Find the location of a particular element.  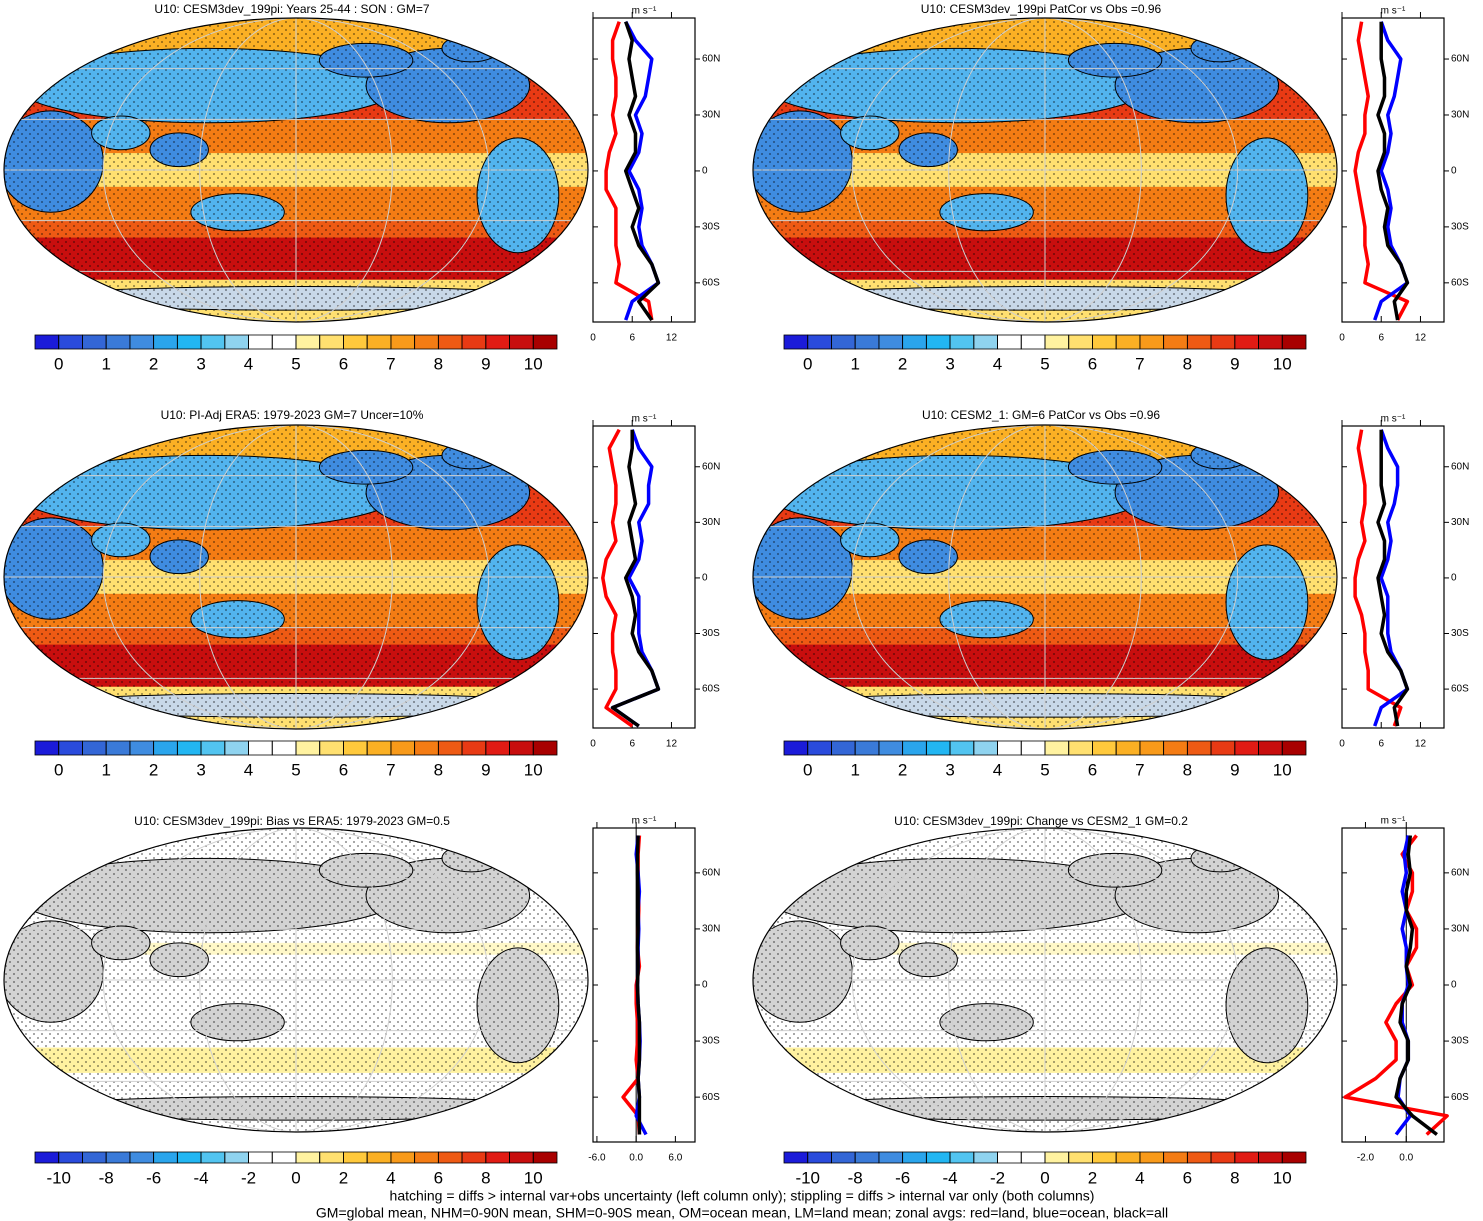

colorbar-label: 6 is located at coordinates (438, 1177).